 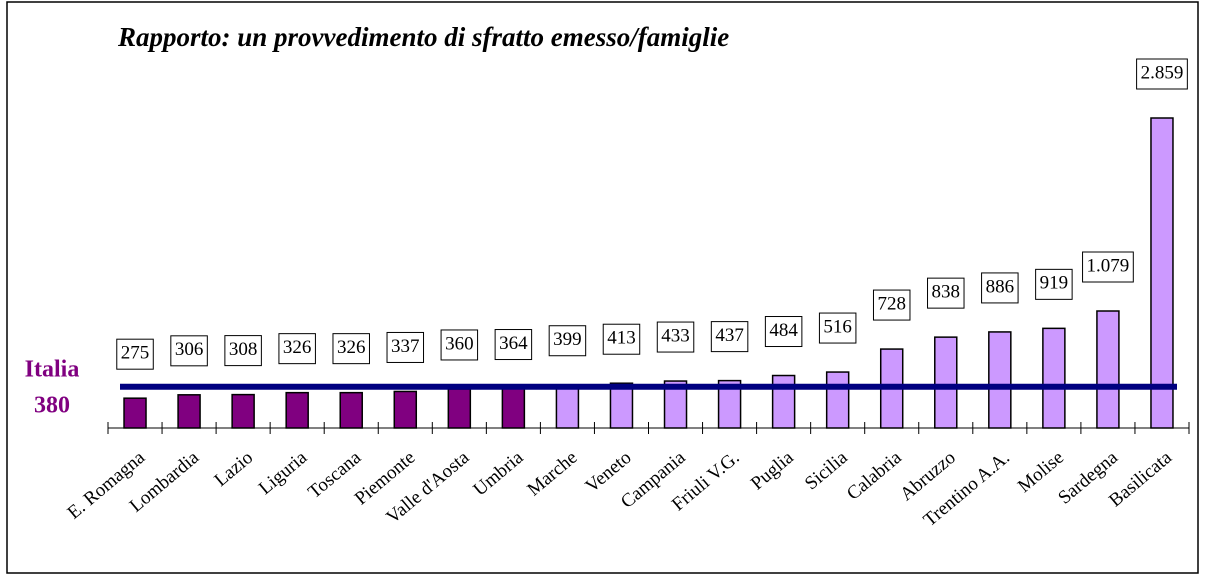 What do you see at coordinates (52, 370) in the screenshot?
I see `reference-label: Italia` at bounding box center [52, 370].